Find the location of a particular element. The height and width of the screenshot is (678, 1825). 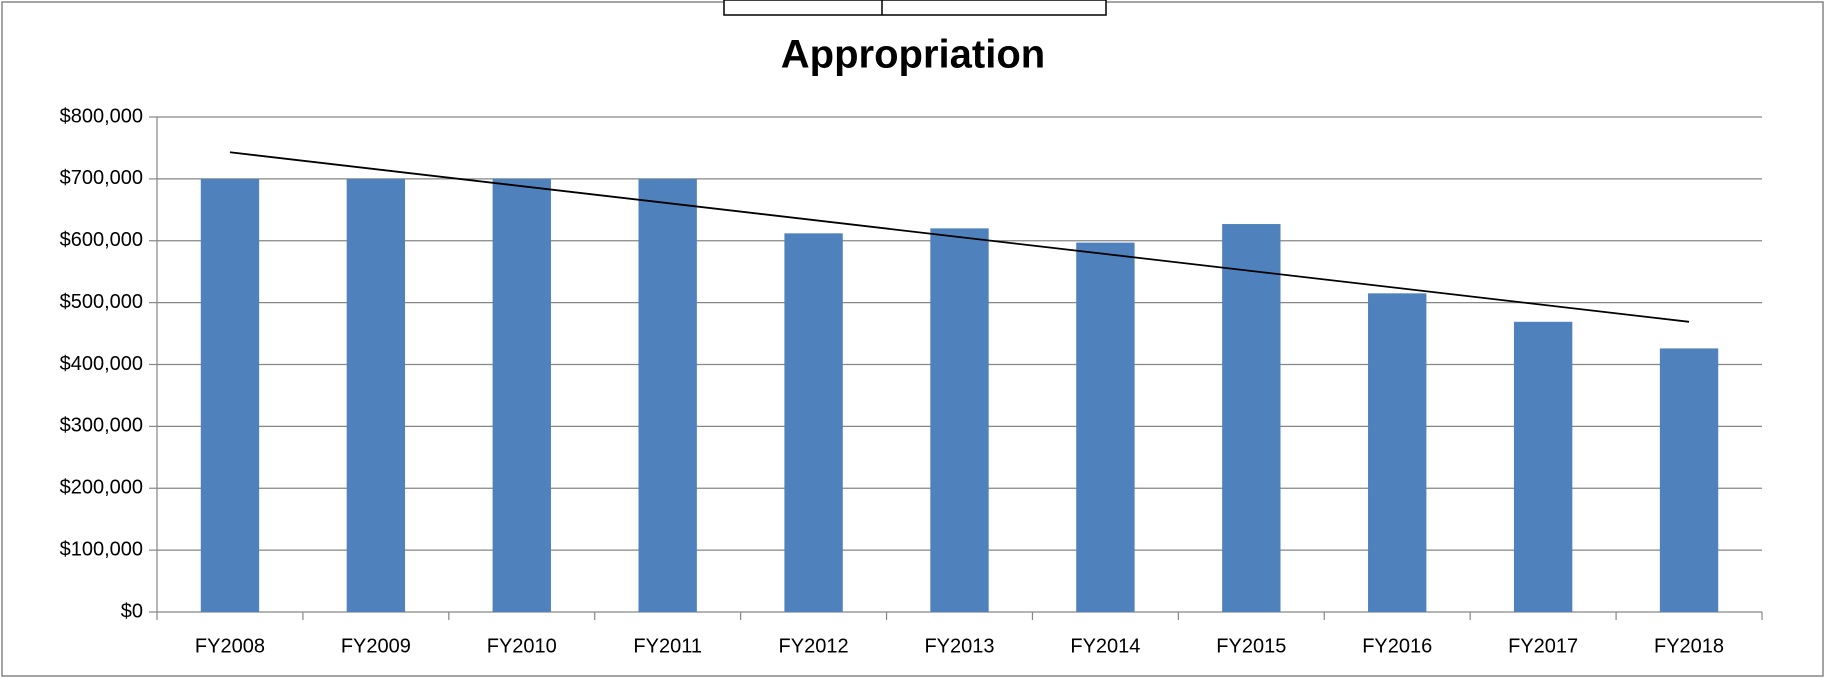

x-tick-label: FY2012 is located at coordinates (814, 646).